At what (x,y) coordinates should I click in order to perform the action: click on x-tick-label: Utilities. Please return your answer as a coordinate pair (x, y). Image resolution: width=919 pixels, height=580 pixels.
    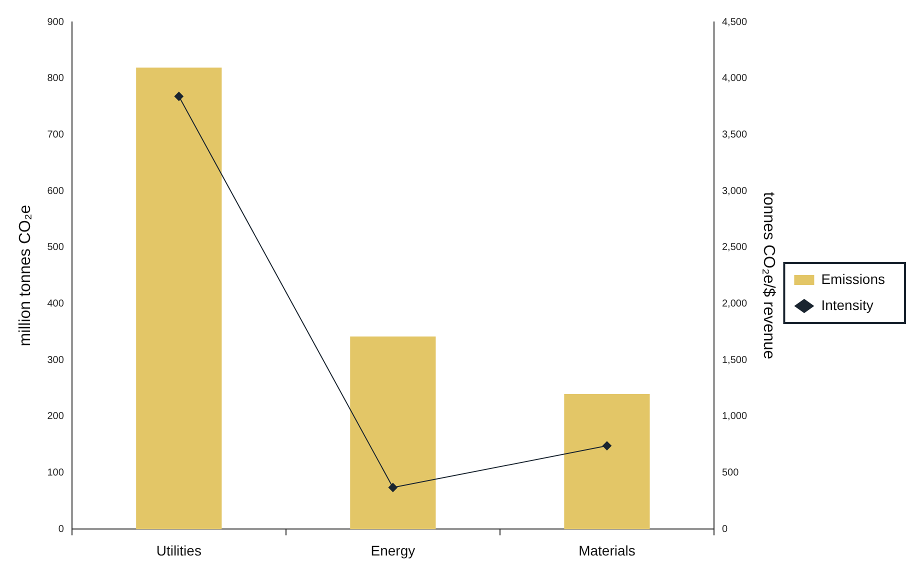
    Looking at the image, I should click on (179, 550).